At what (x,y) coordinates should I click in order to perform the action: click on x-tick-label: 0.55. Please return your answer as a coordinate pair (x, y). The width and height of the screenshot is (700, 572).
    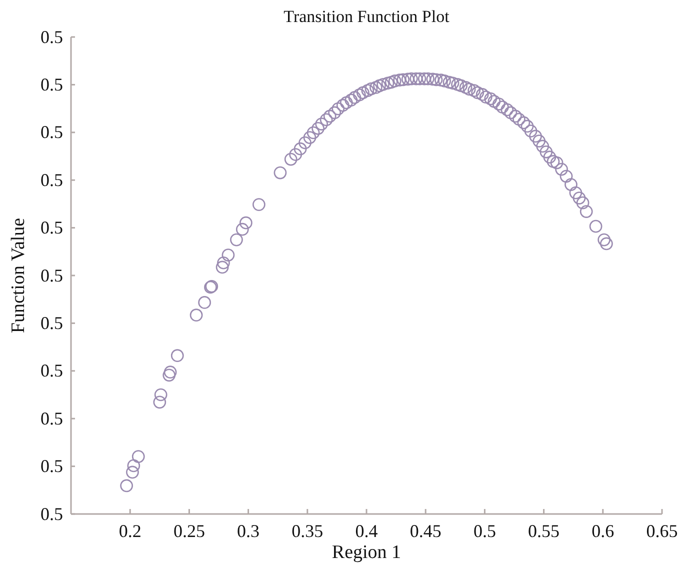
    Looking at the image, I should click on (544, 530).